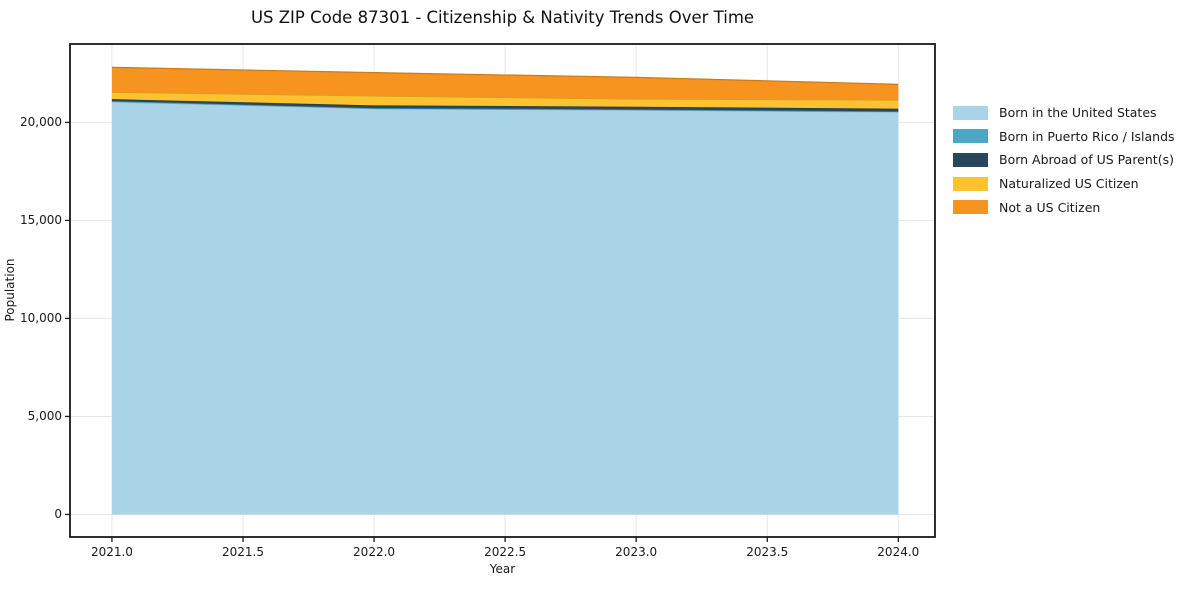 This screenshot has height=590, width=1189. I want to click on area-edge, so click(505, 75).